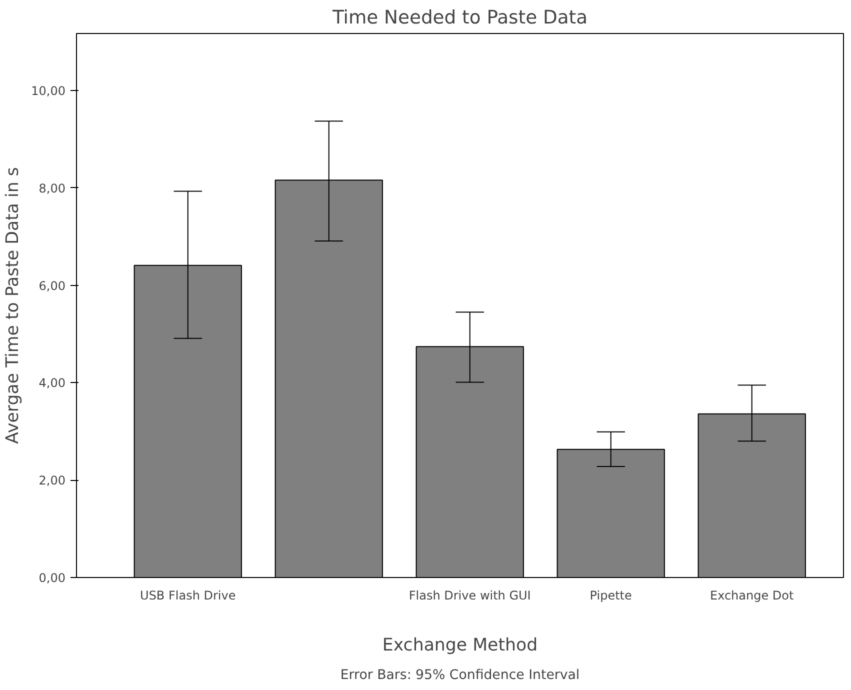 The width and height of the screenshot is (851, 690). I want to click on x-tick-label: Flash Drive with GUI, so click(469, 595).